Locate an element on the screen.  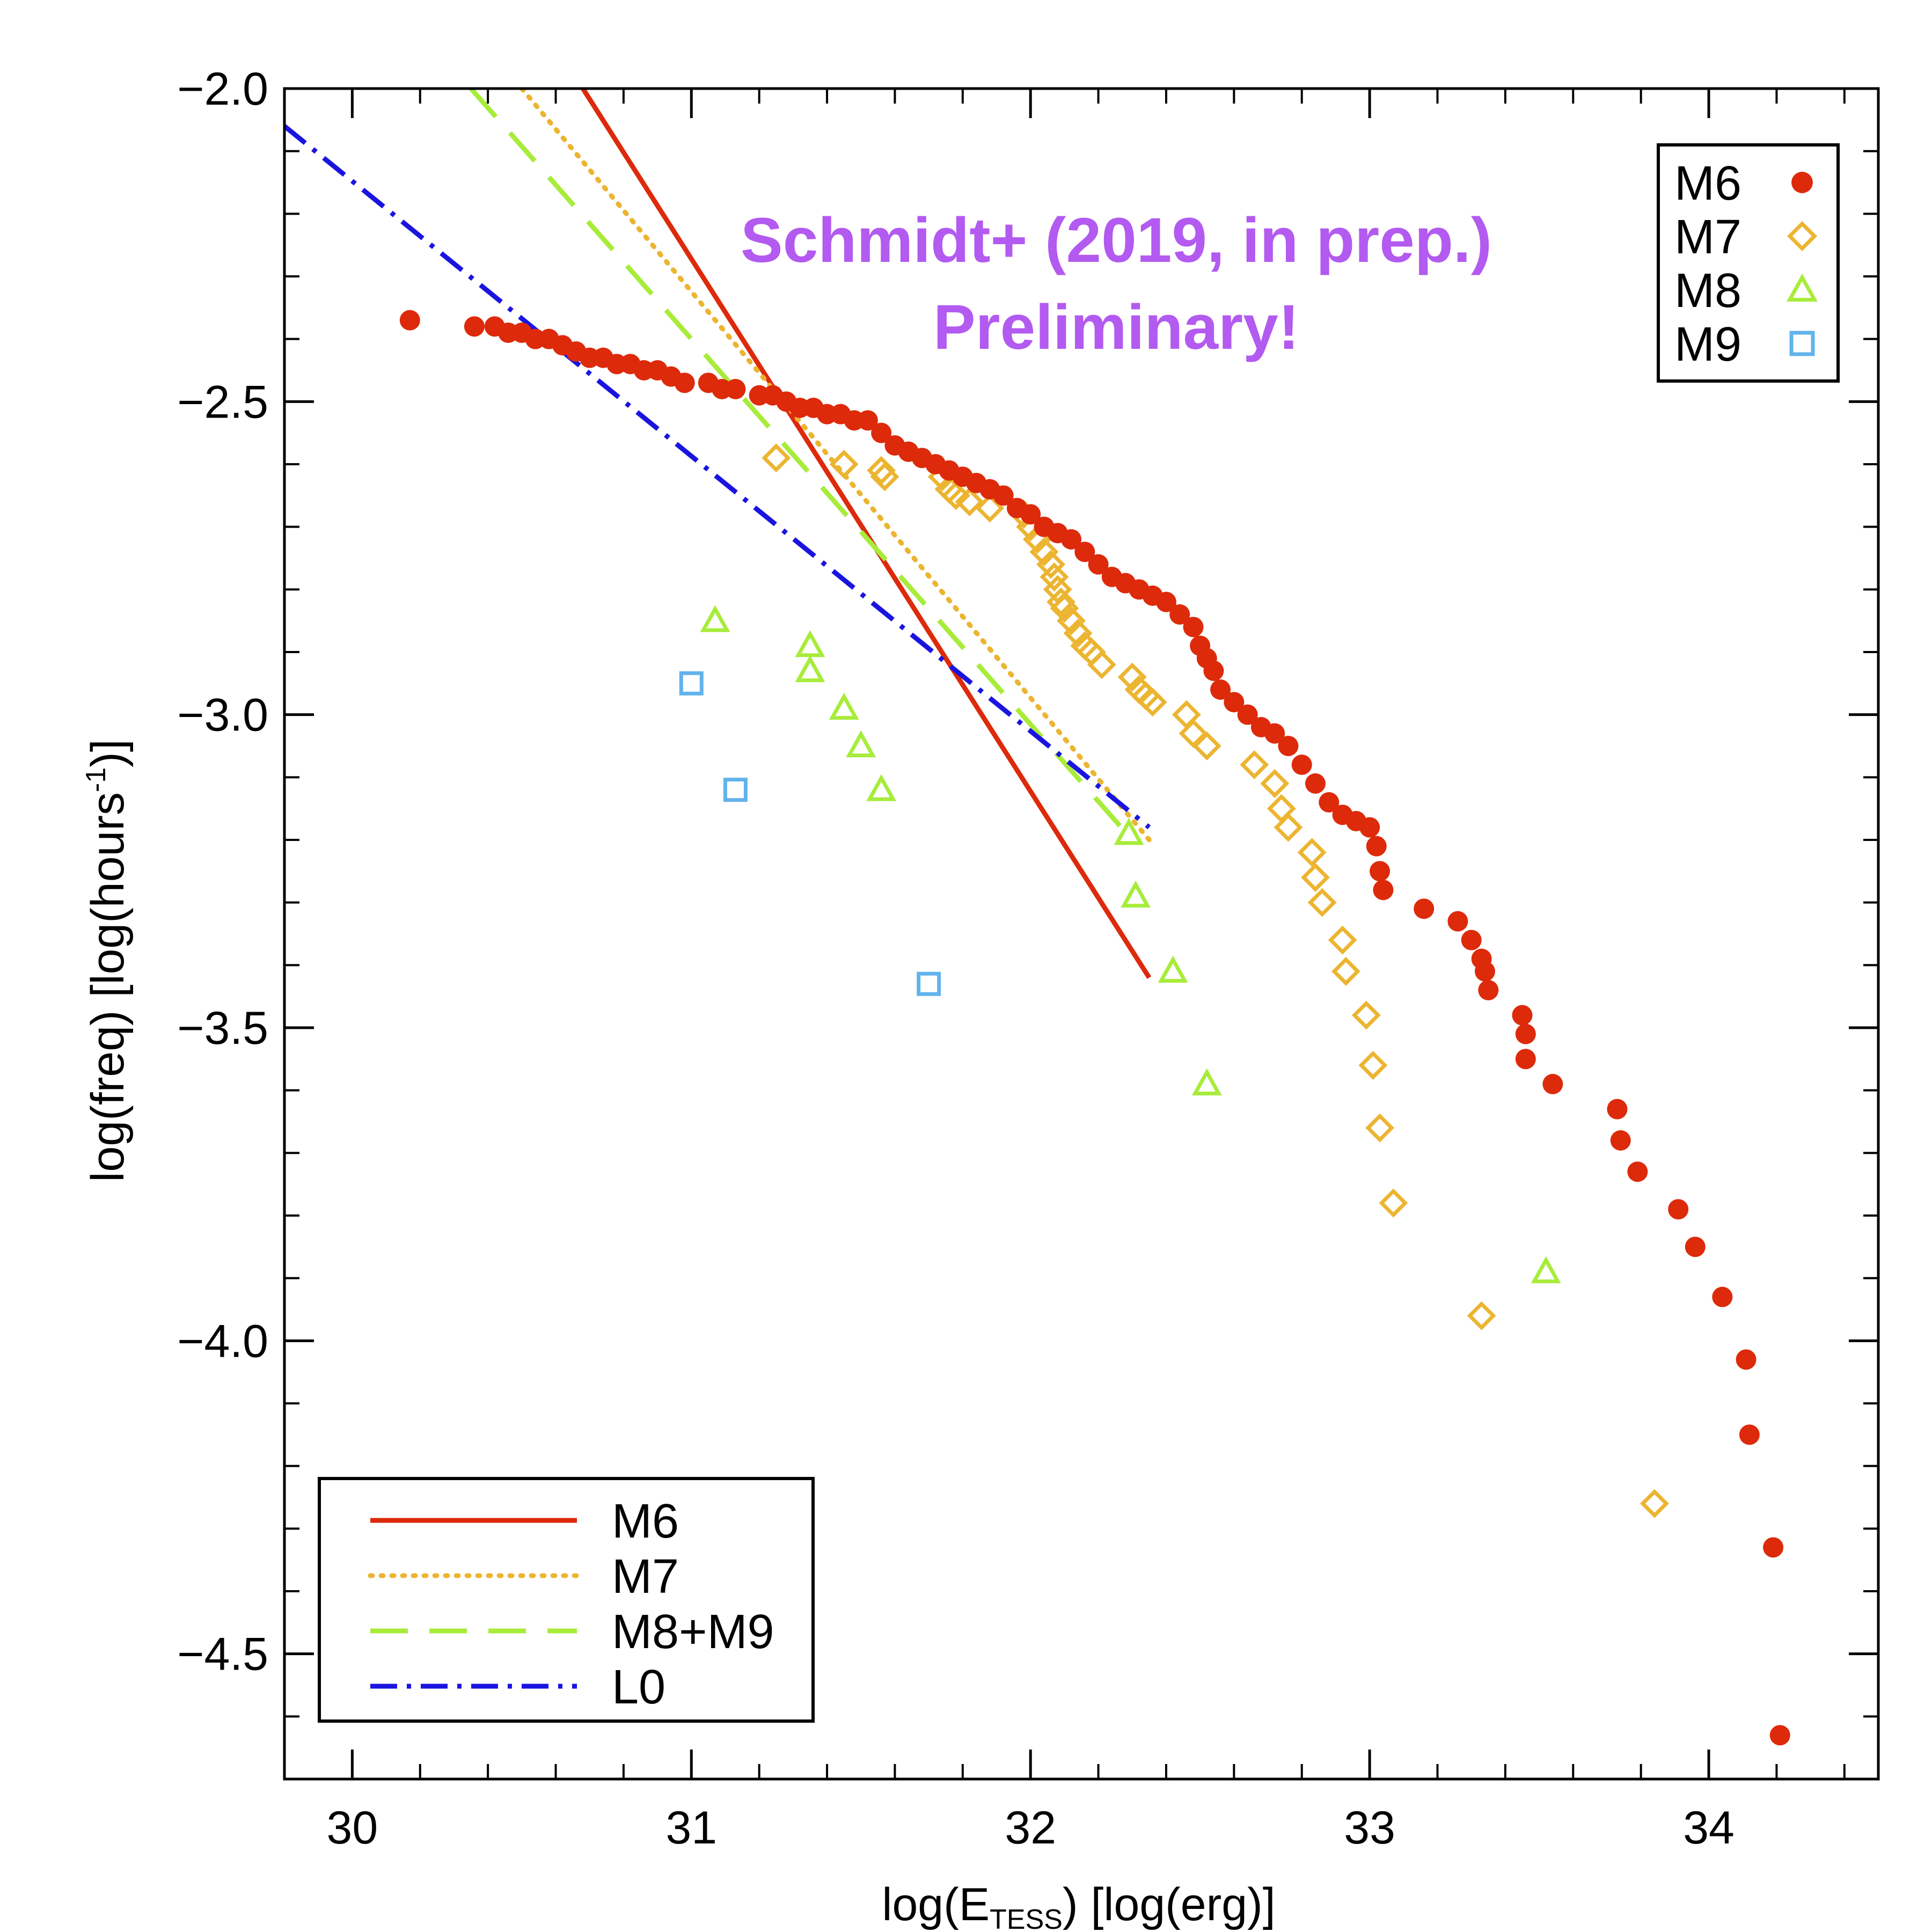
legend-line-label: M7 is located at coordinates (645, 1577).